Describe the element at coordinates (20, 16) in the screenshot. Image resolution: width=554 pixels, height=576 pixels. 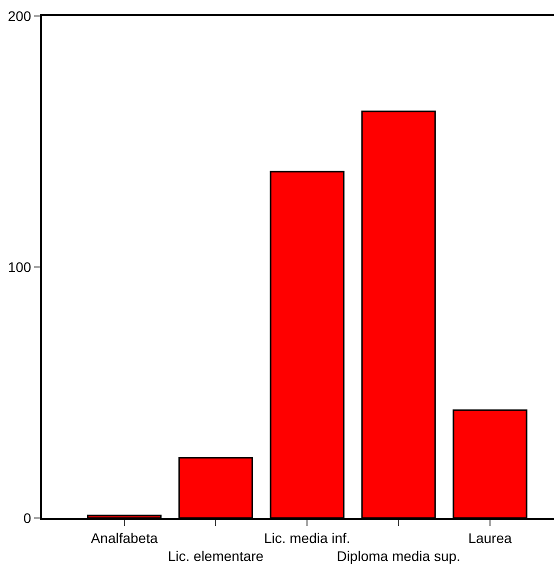
I see `y-tick-label: 200` at that location.